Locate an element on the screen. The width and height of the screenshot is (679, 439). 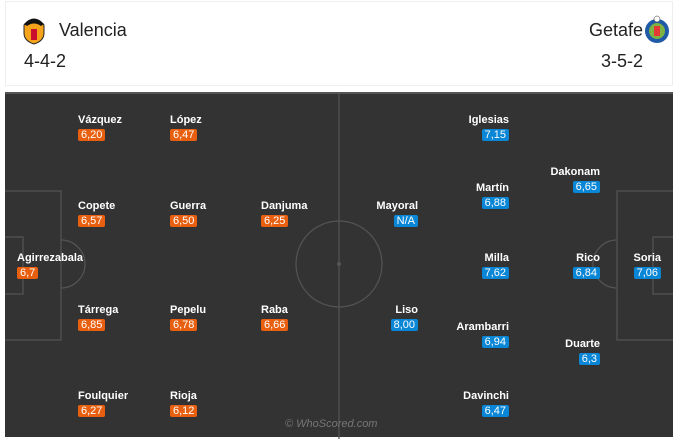
rating-badge: 6,57 is located at coordinates (92, 221).